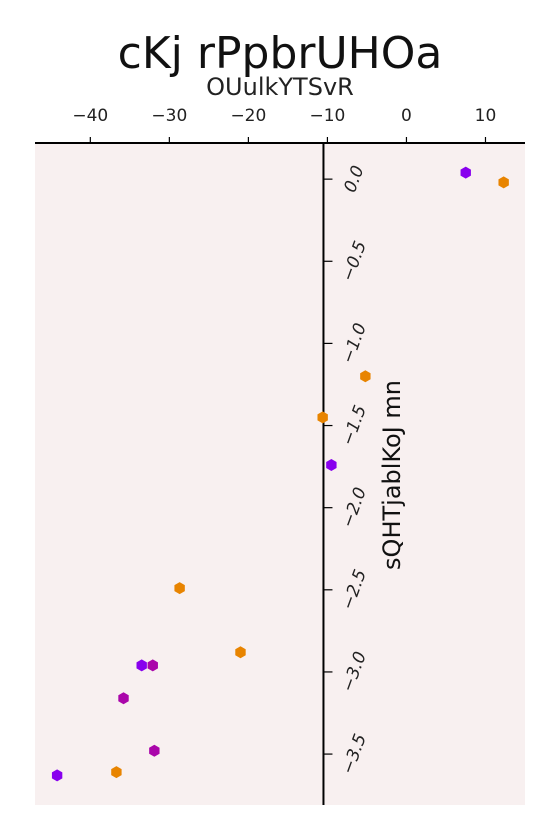  I want to click on x-tick-label: 10, so click(486, 116).